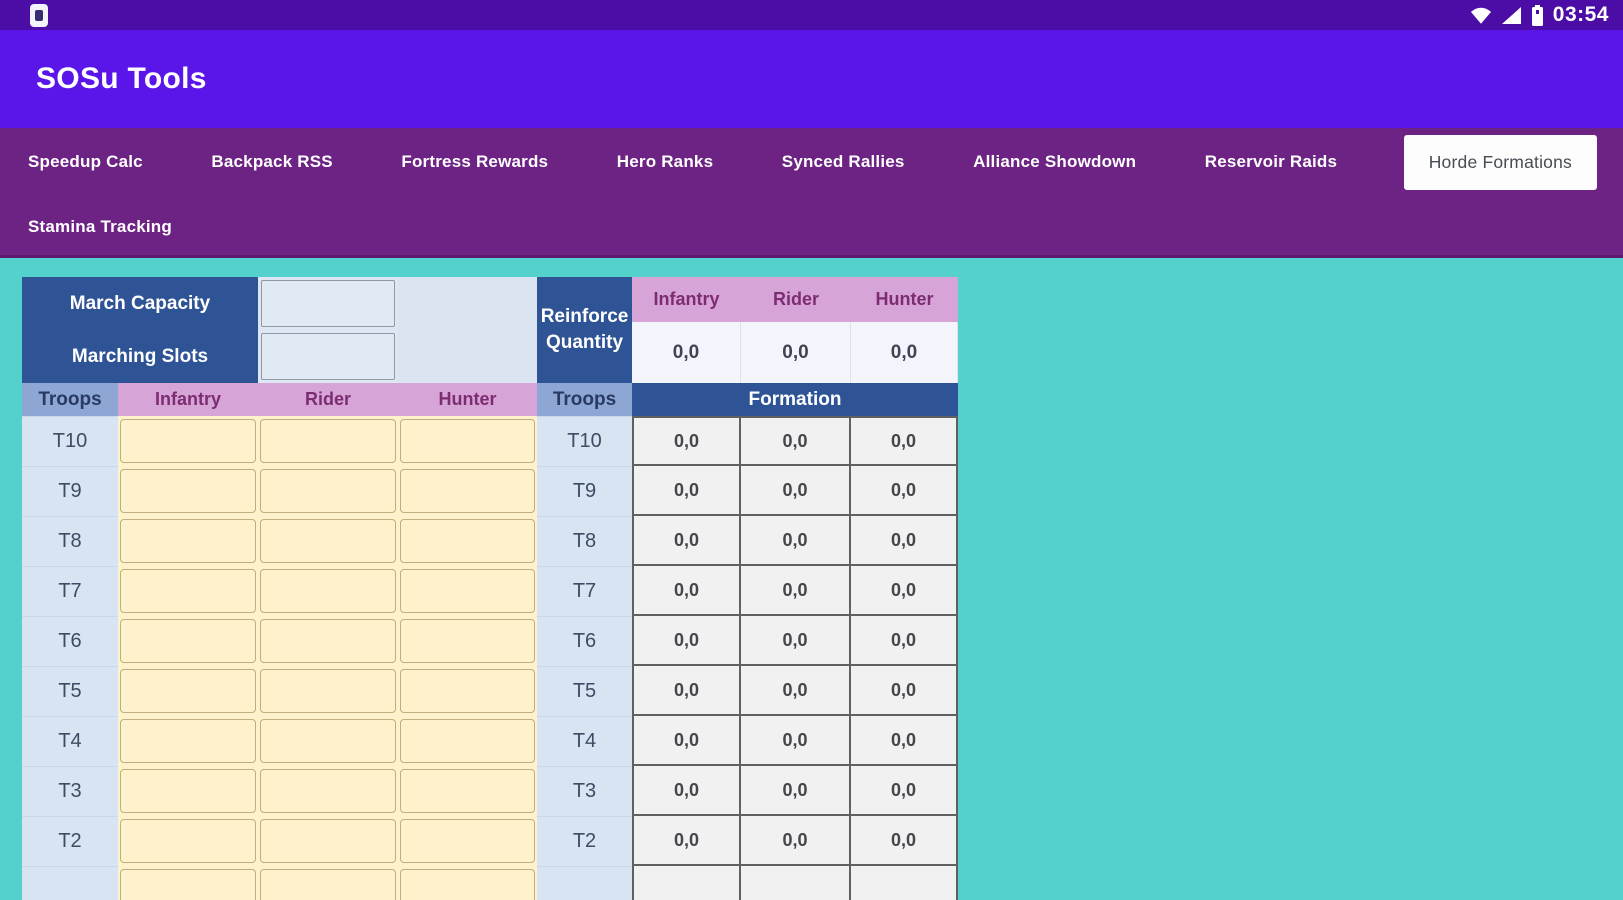  What do you see at coordinates (1271, 161) in the screenshot?
I see `tab-reservoir-raids: Reservoir Raids` at bounding box center [1271, 161].